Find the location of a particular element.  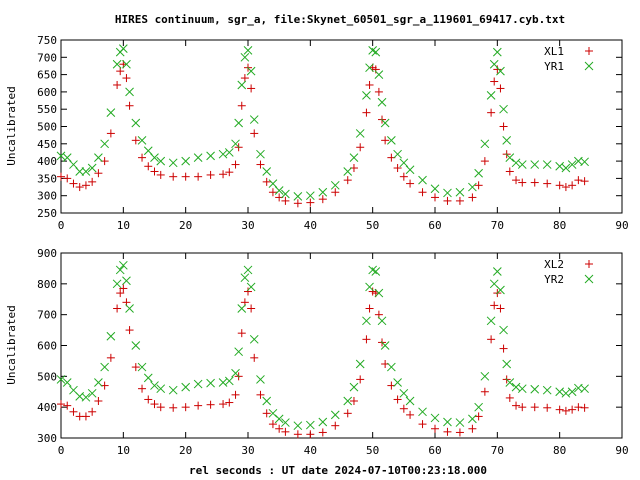

y-tick-label: 700 is located at coordinates (47, 57).